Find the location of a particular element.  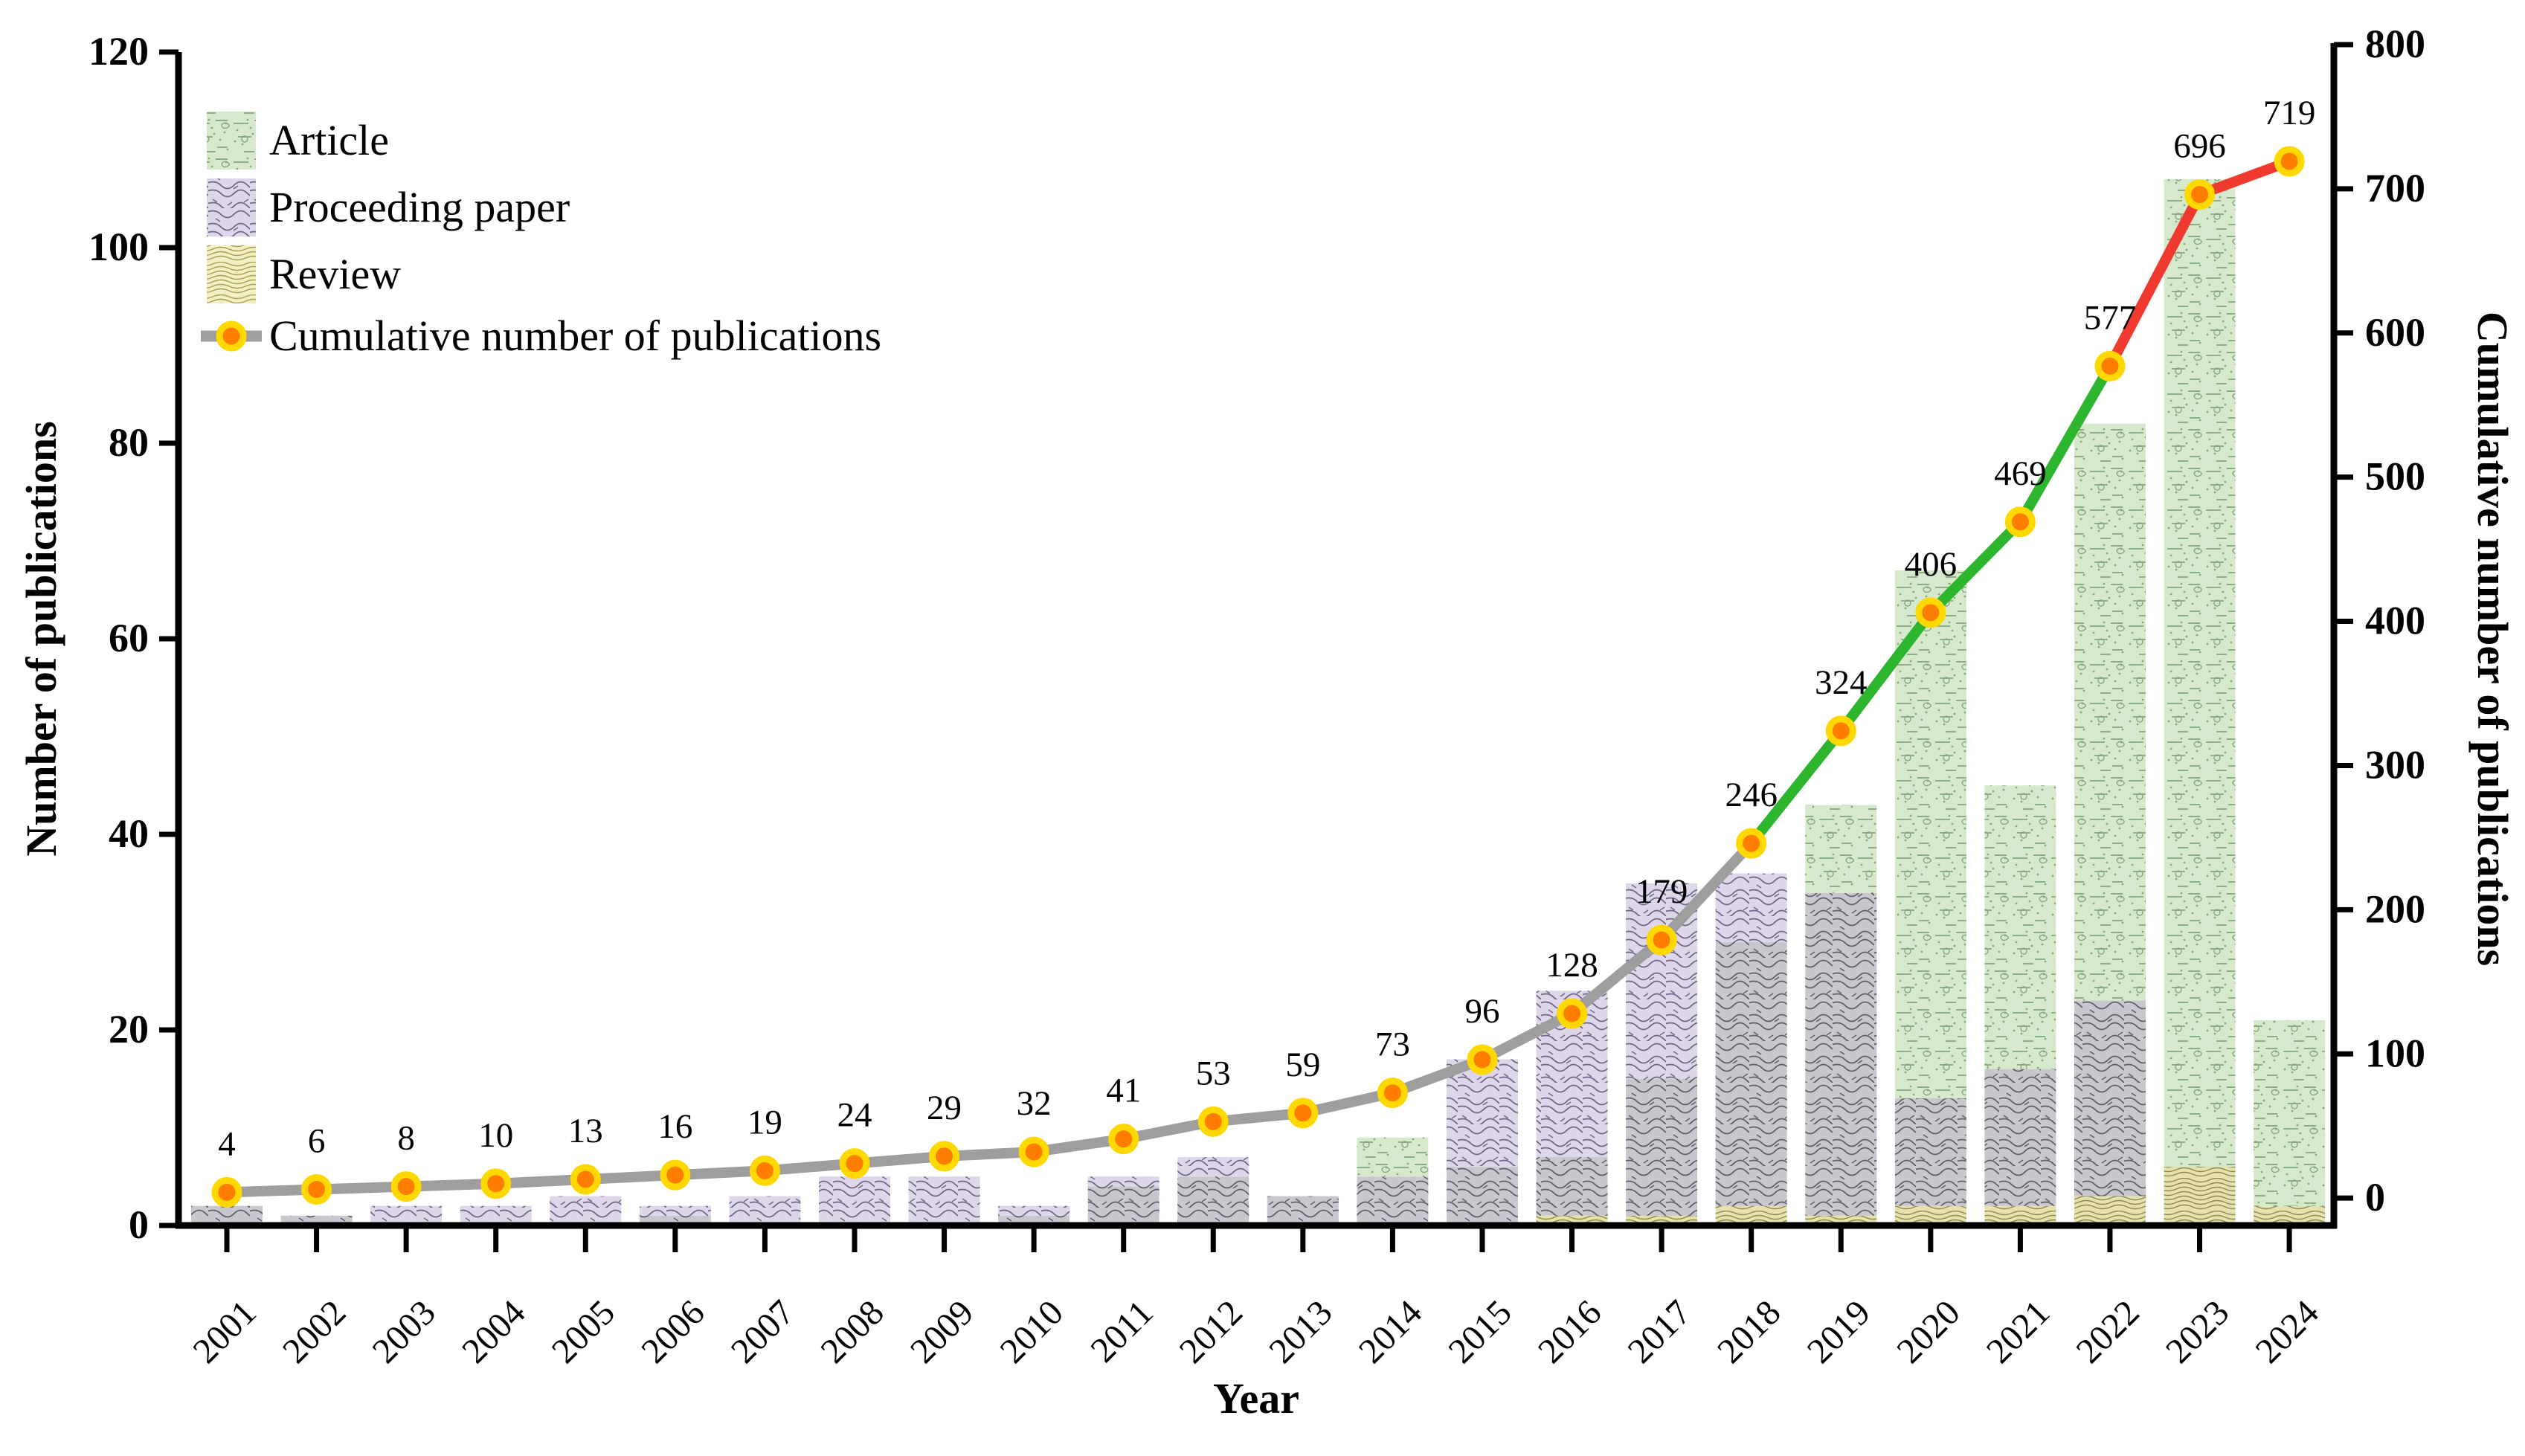

cumulative-point-2023 is located at coordinates (2200, 195).